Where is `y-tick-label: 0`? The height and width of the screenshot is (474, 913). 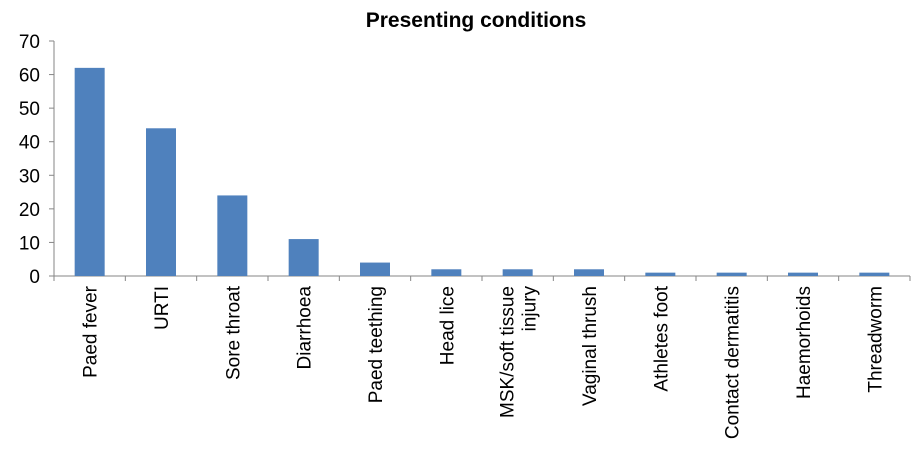 y-tick-label: 0 is located at coordinates (34, 277).